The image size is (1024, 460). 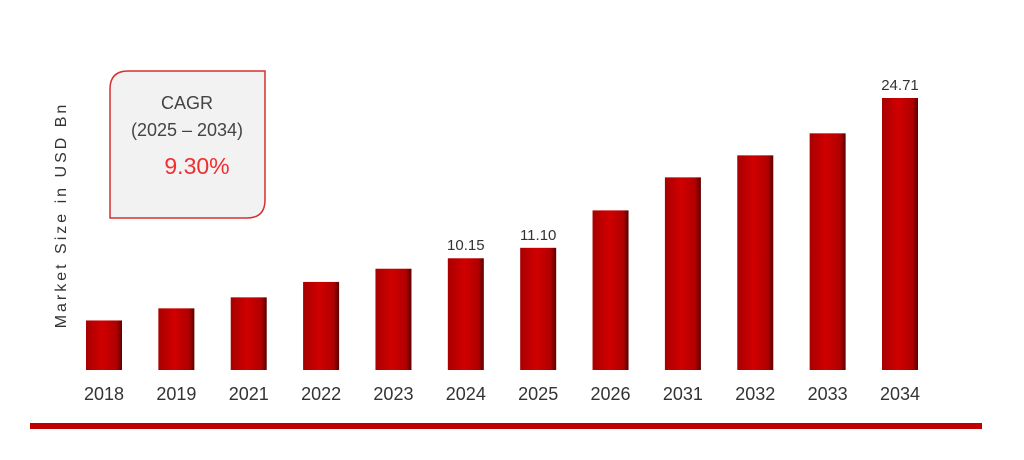 I want to click on x-tick-label: 2033, so click(x=828, y=394).